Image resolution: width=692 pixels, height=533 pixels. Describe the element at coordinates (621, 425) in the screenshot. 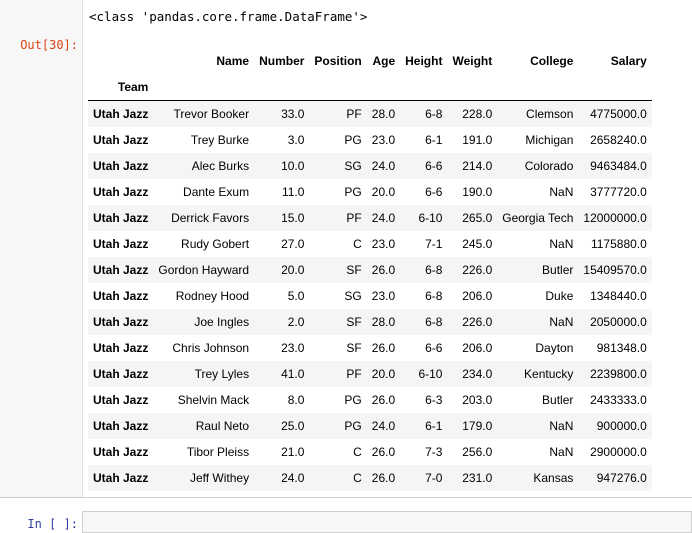

I see `table-cell: 900000.0` at that location.